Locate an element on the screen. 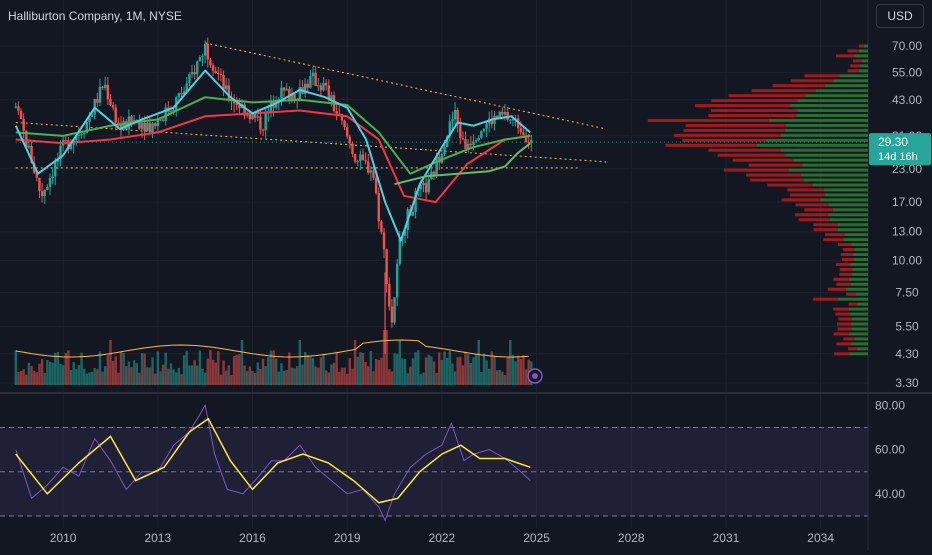 This screenshot has height=555, width=932. y-tick-label: 3.30 is located at coordinates (907, 383).